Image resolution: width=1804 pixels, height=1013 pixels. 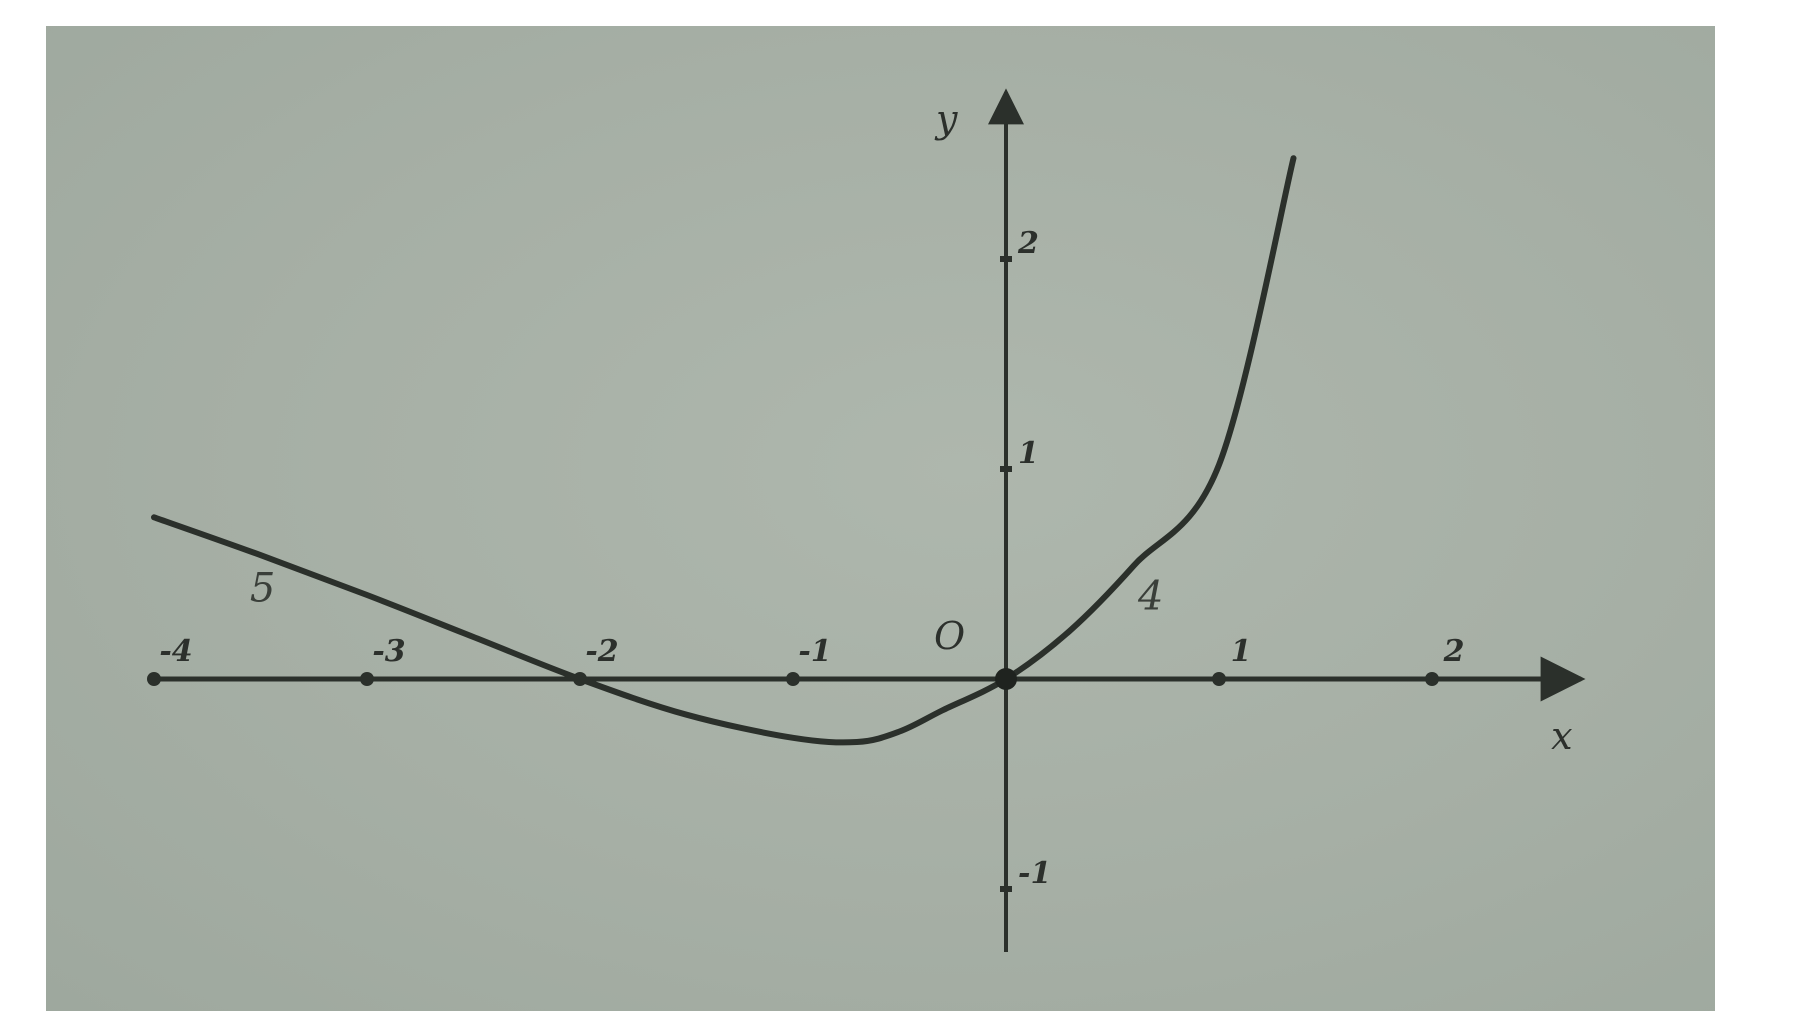 What do you see at coordinates (1454, 651) in the screenshot?
I see `x-tick-label: 2` at bounding box center [1454, 651].